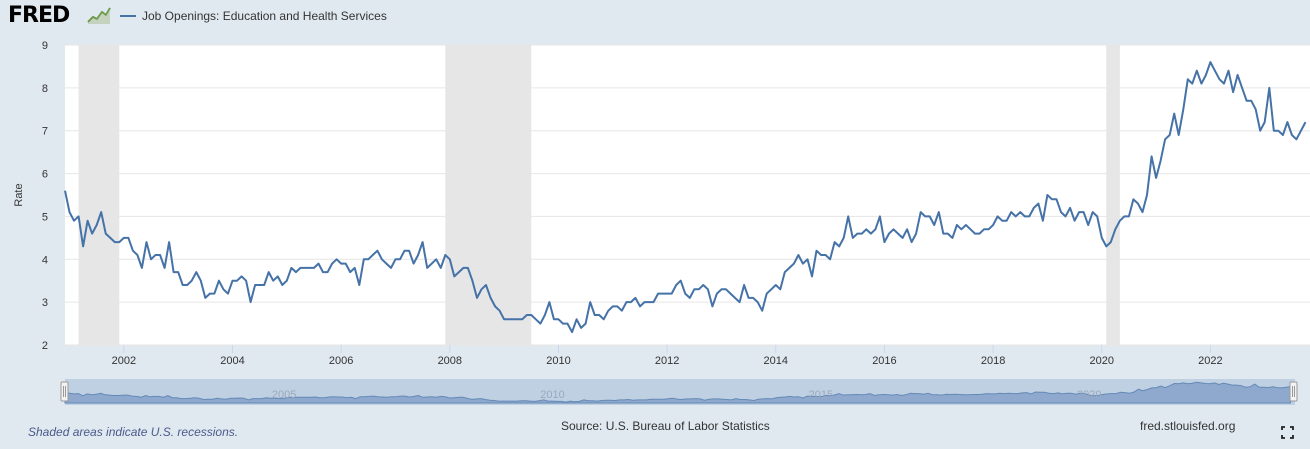  What do you see at coordinates (45, 196) in the screenshot?
I see `y-axis-ticks: 2 3 4 5 6 7 8 9` at bounding box center [45, 196].